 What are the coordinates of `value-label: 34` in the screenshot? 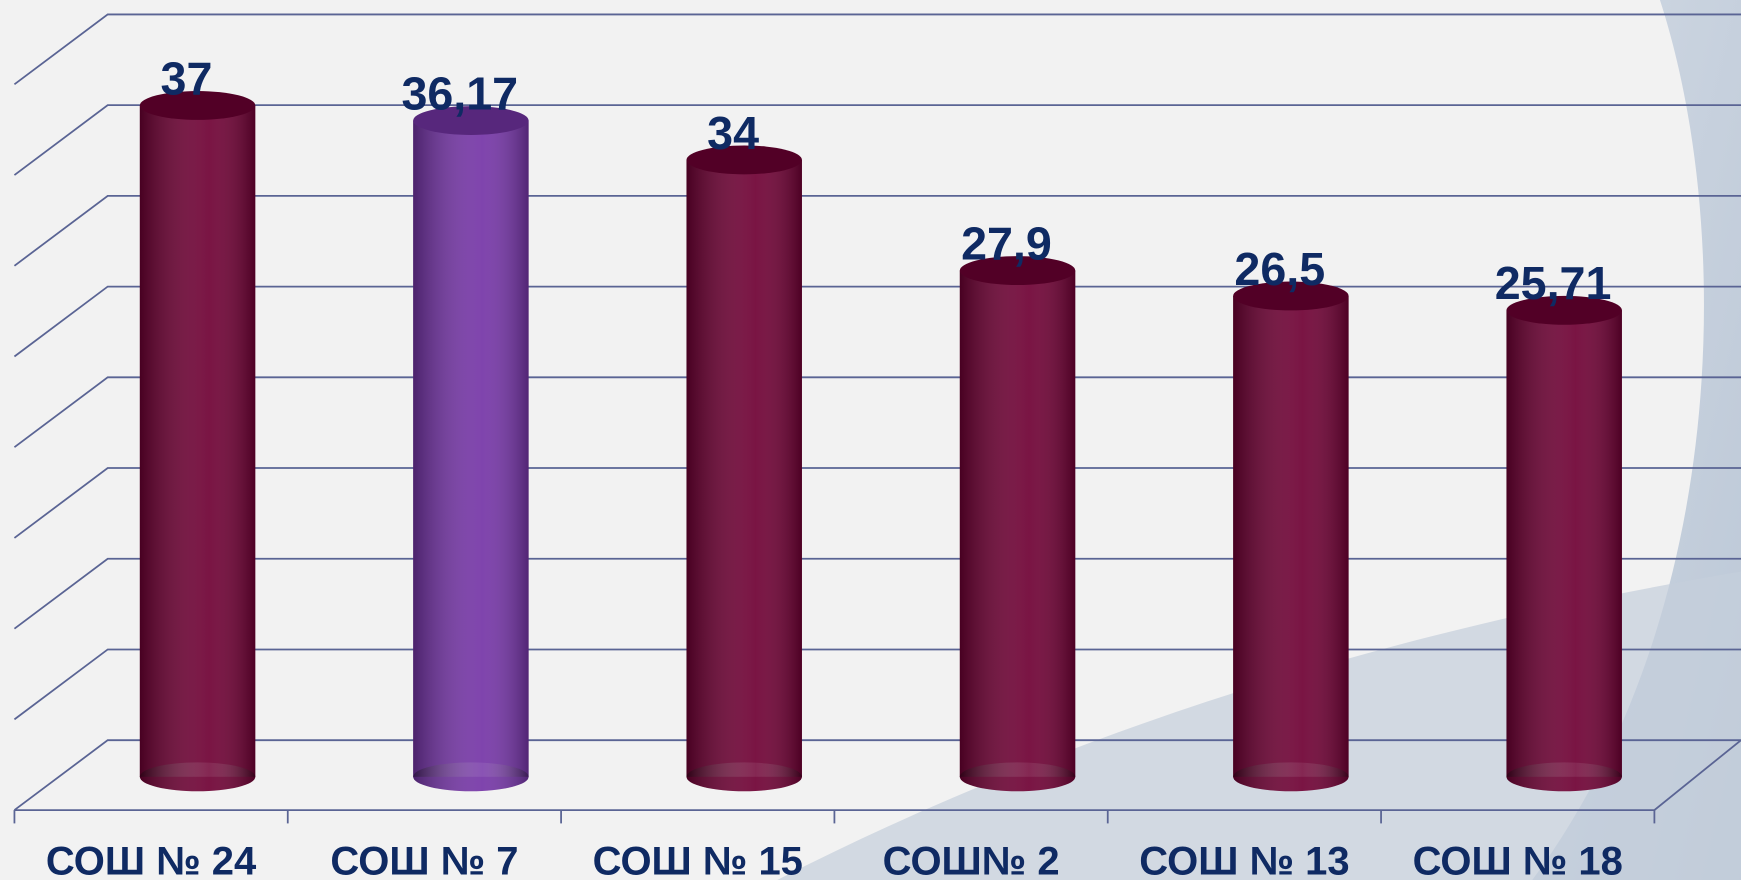 It's located at (733, 133).